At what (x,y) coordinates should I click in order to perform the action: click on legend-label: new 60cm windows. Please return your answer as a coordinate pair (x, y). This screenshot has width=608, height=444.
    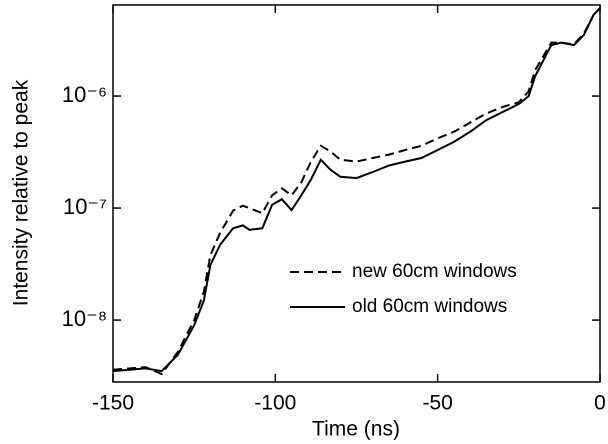
    Looking at the image, I should click on (434, 271).